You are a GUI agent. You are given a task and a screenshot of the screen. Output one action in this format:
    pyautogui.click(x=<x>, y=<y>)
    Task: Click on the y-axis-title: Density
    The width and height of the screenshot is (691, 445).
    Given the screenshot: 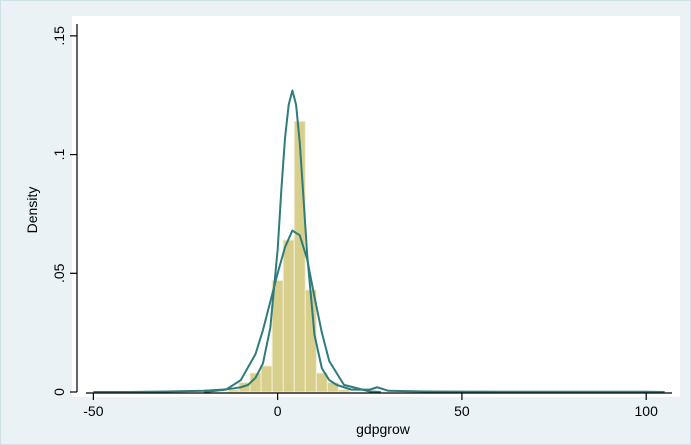 What is the action you would take?
    pyautogui.click(x=32, y=210)
    